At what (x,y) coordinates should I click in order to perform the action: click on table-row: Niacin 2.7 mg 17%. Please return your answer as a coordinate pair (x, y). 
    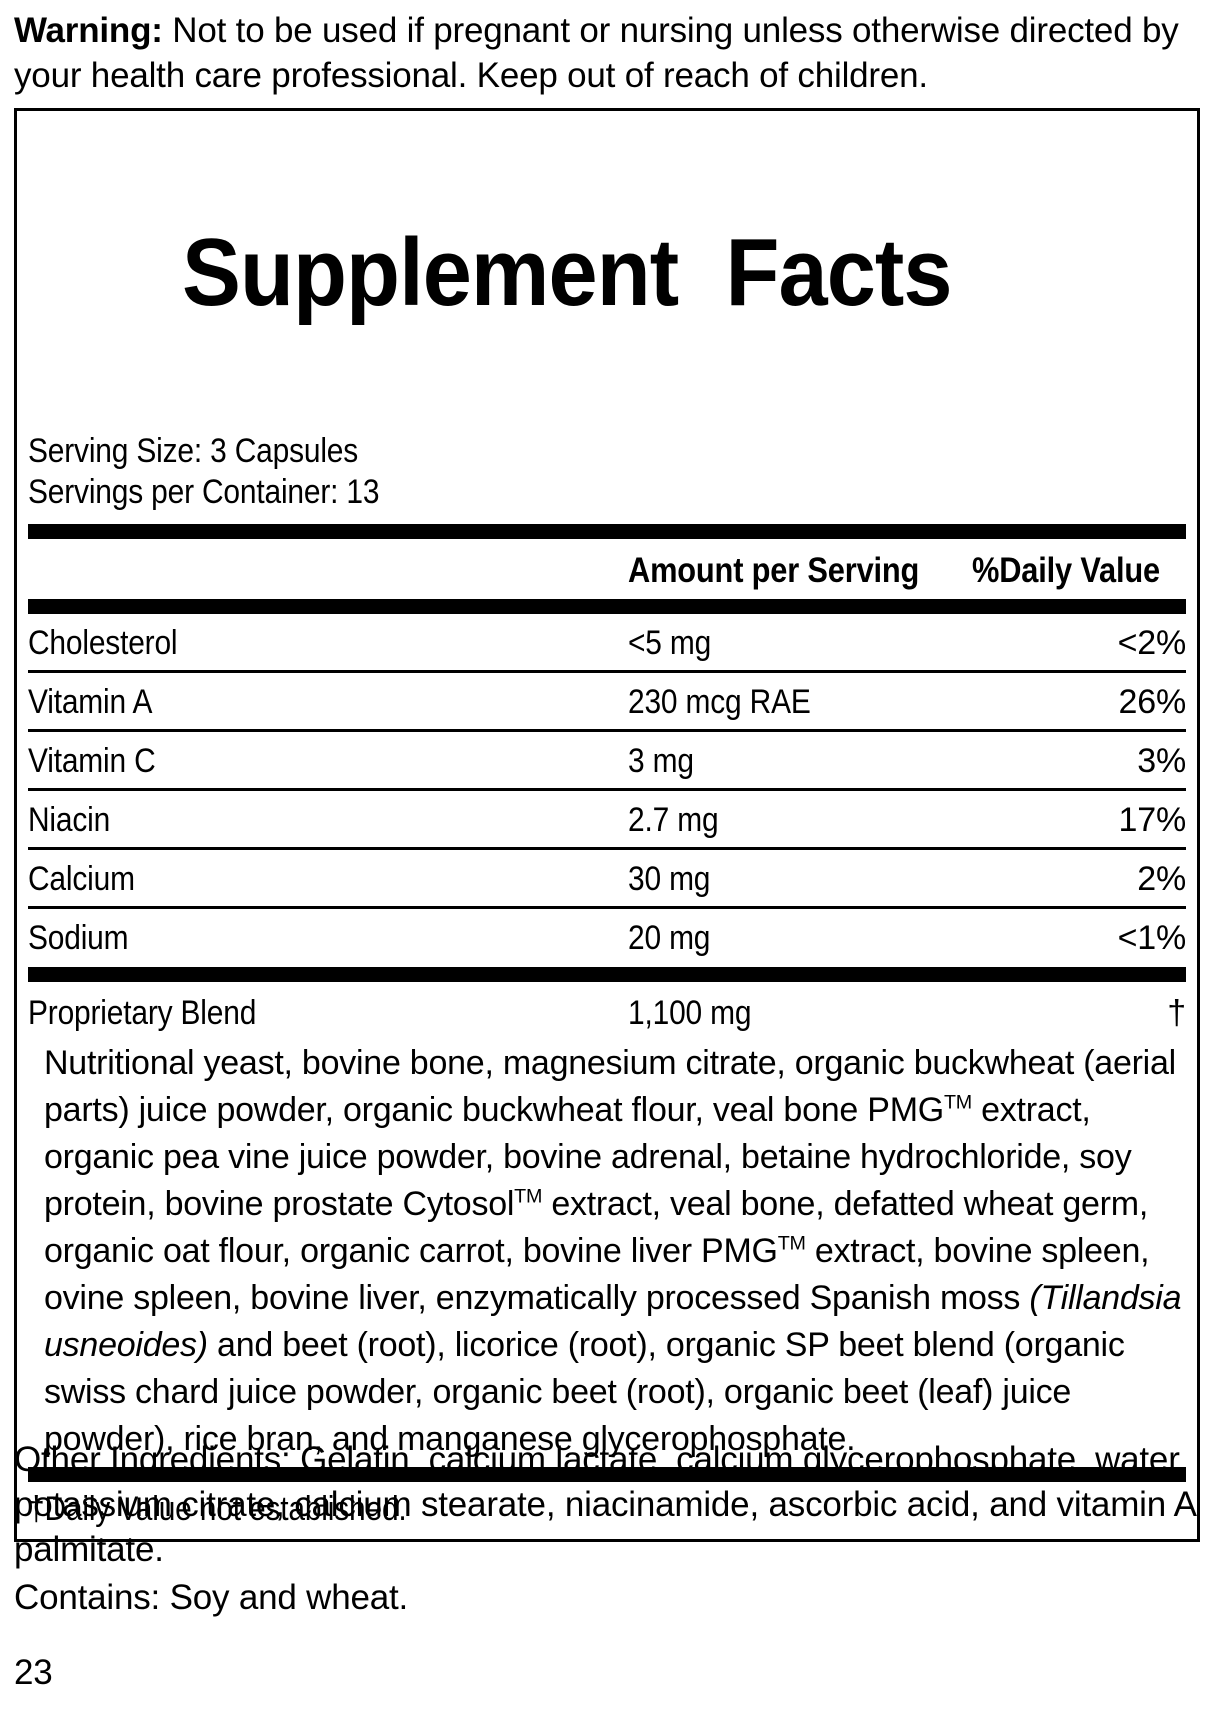
    Looking at the image, I should click on (607, 819).